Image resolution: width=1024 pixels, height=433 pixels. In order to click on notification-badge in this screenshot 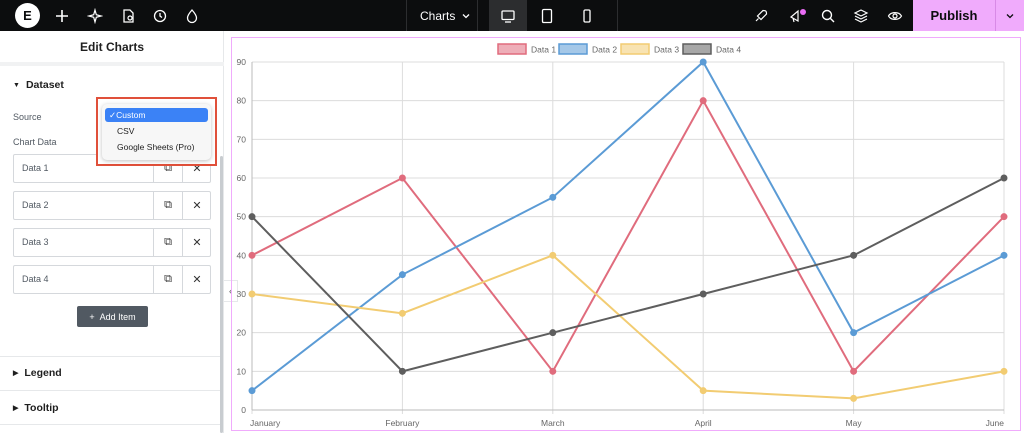, I will do `click(803, 12)`.